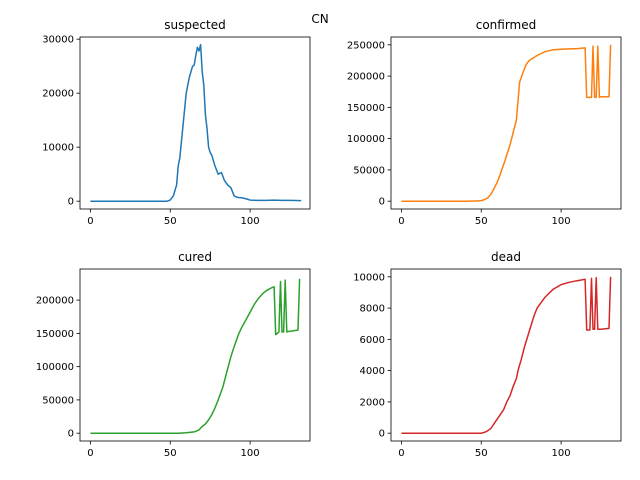 This screenshot has height=480, width=640. What do you see at coordinates (506, 257) in the screenshot?
I see `subplot-title: dead` at bounding box center [506, 257].